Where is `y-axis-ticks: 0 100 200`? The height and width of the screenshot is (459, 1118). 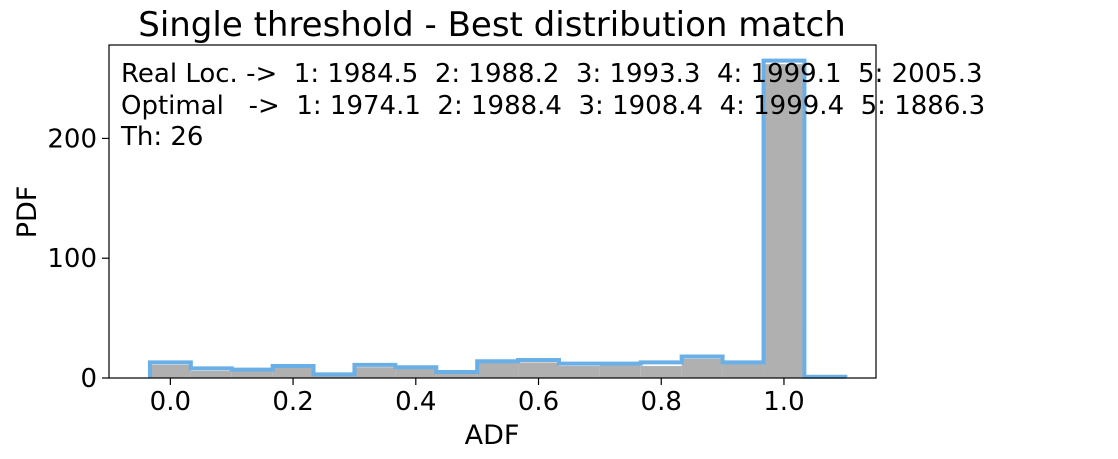 y-axis-ticks: 0 100 200 is located at coordinates (78, 259).